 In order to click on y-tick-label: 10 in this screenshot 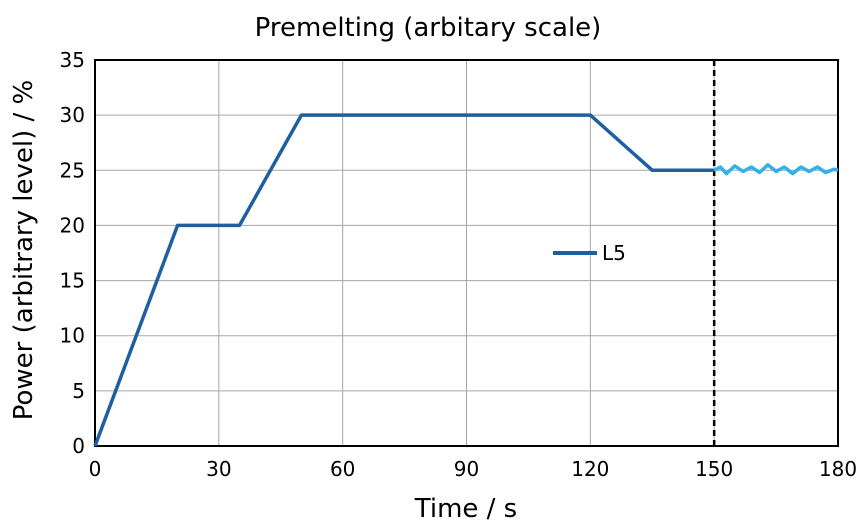, I will do `click(72, 336)`.